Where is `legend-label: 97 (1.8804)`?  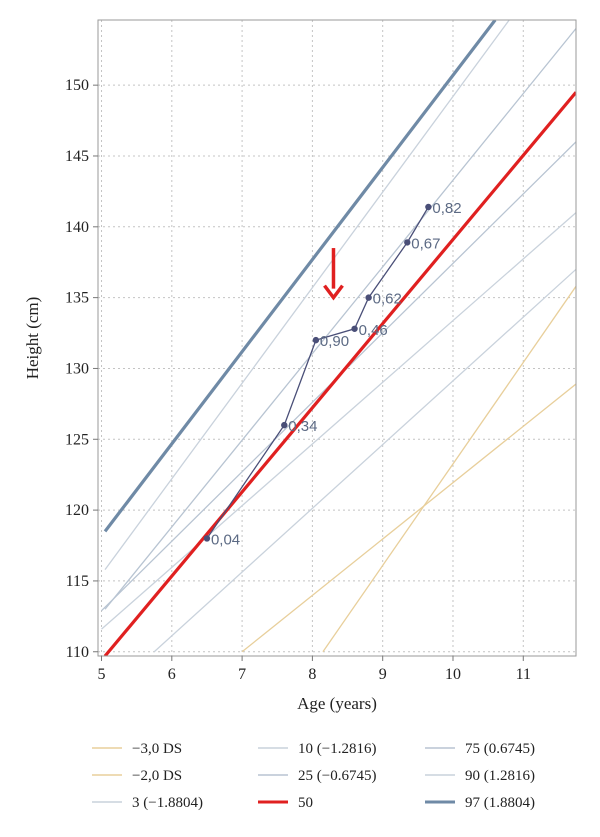
legend-label: 97 (1.8804) is located at coordinates (500, 803).